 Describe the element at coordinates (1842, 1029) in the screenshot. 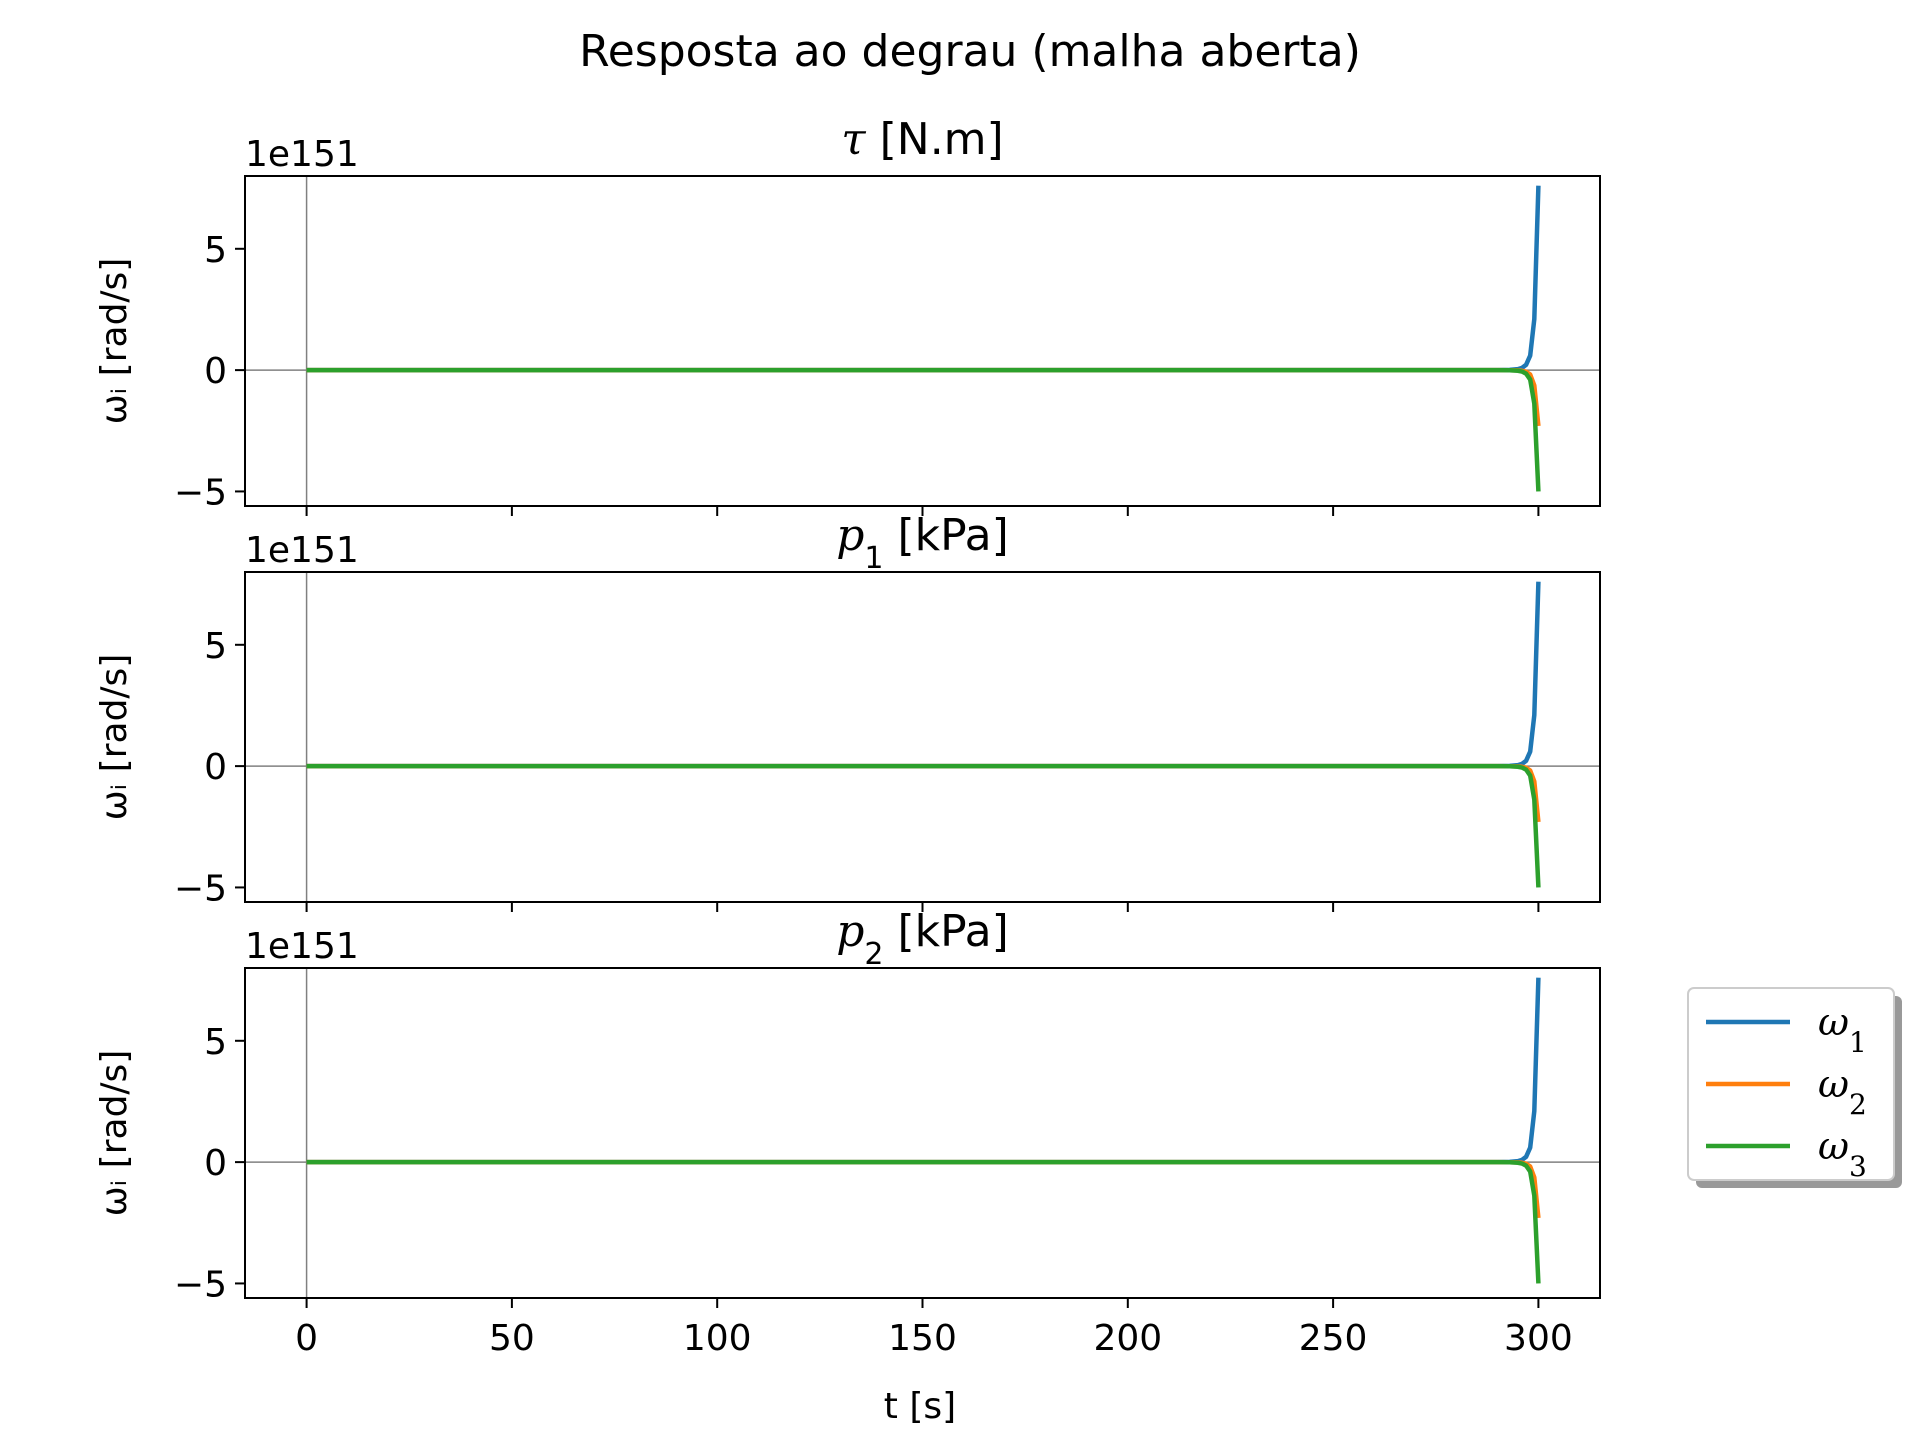

I see `legend-label: ω1` at that location.